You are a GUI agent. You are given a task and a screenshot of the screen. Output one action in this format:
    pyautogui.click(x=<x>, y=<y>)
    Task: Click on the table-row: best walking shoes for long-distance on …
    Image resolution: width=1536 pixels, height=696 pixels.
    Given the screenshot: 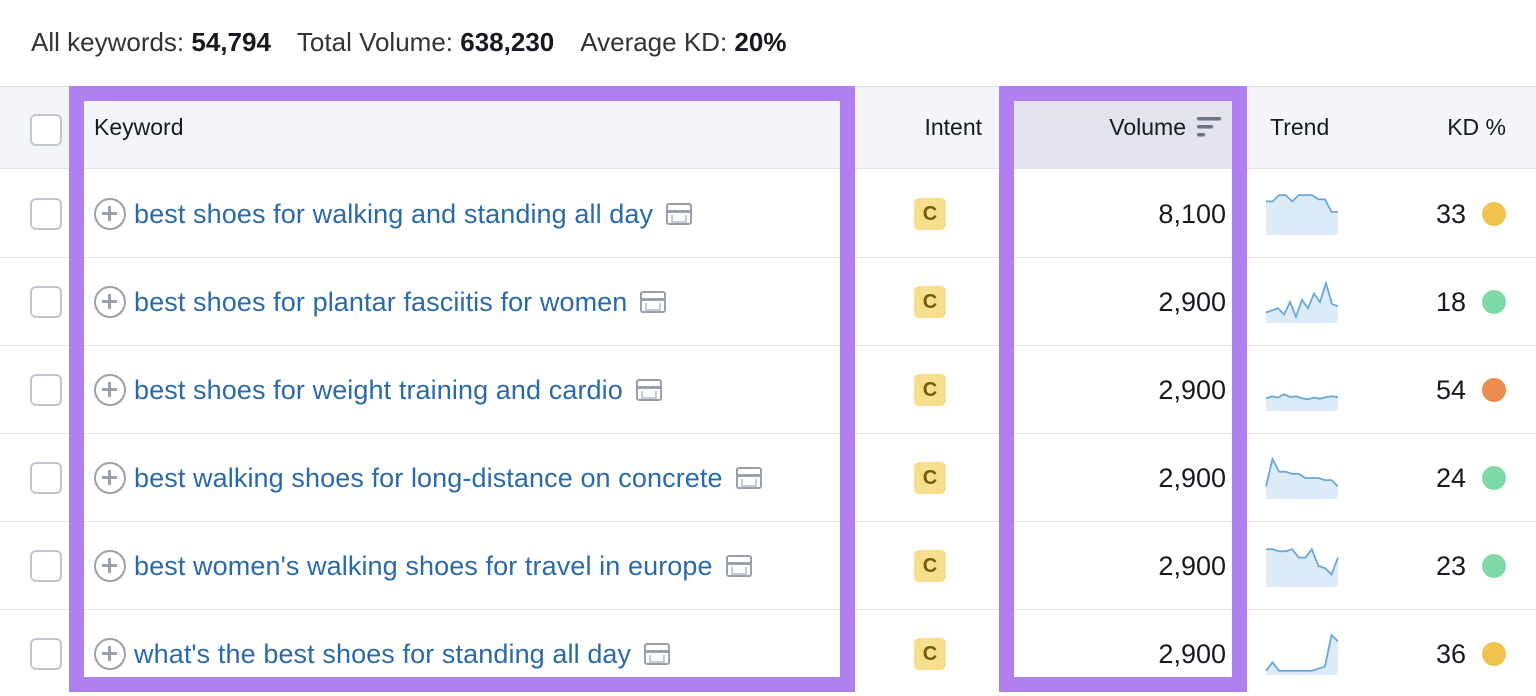 What is the action you would take?
    pyautogui.click(x=768, y=478)
    